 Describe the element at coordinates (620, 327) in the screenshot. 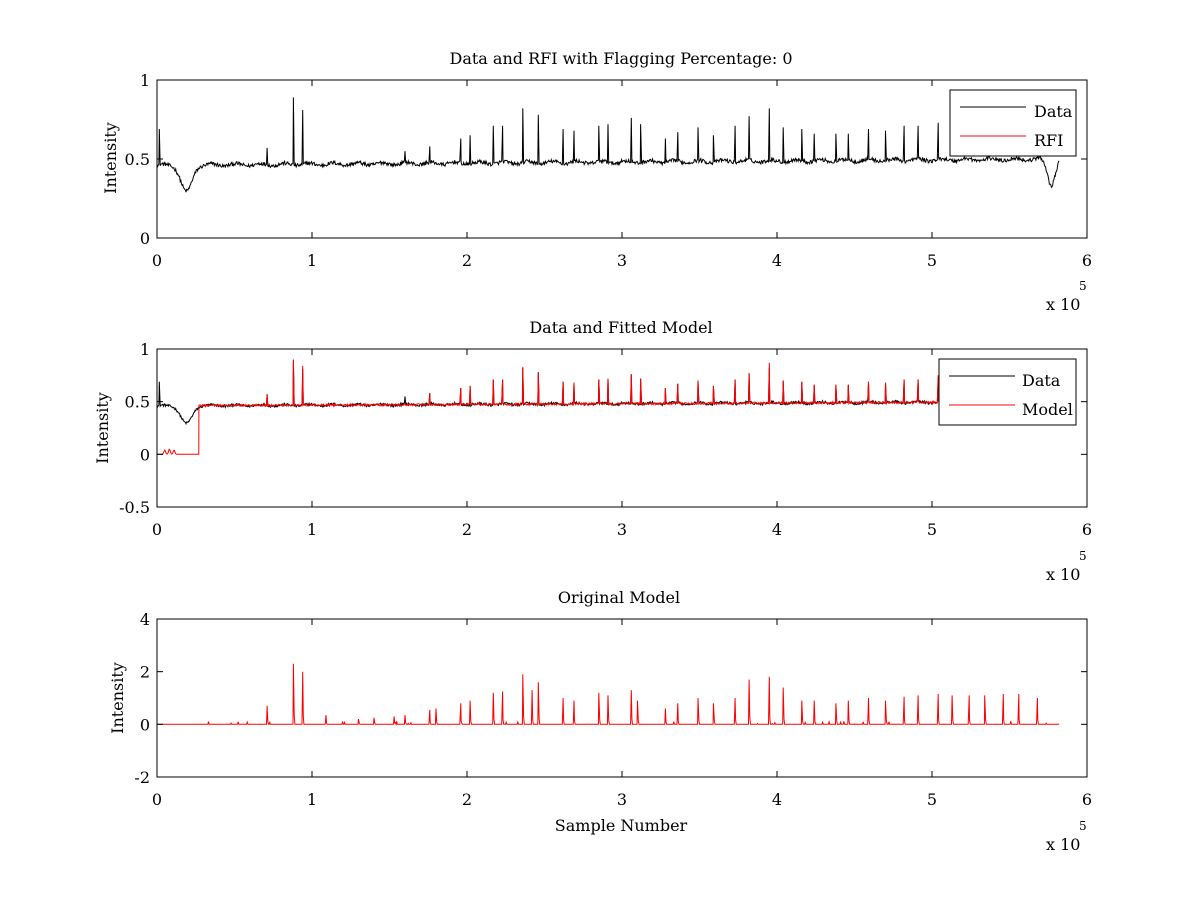

I see `panel-2-title: Data and Fitted Model` at that location.